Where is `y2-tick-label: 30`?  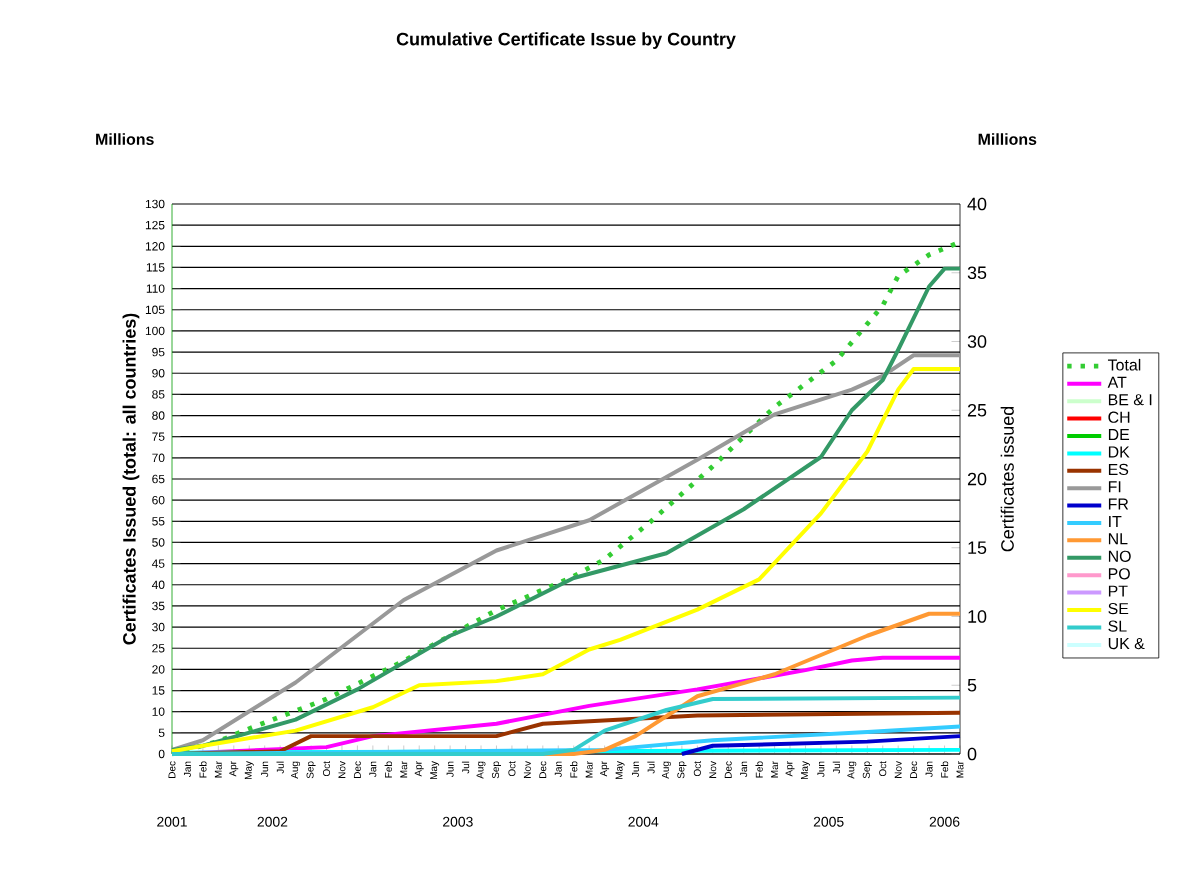
y2-tick-label: 30 is located at coordinates (977, 341).